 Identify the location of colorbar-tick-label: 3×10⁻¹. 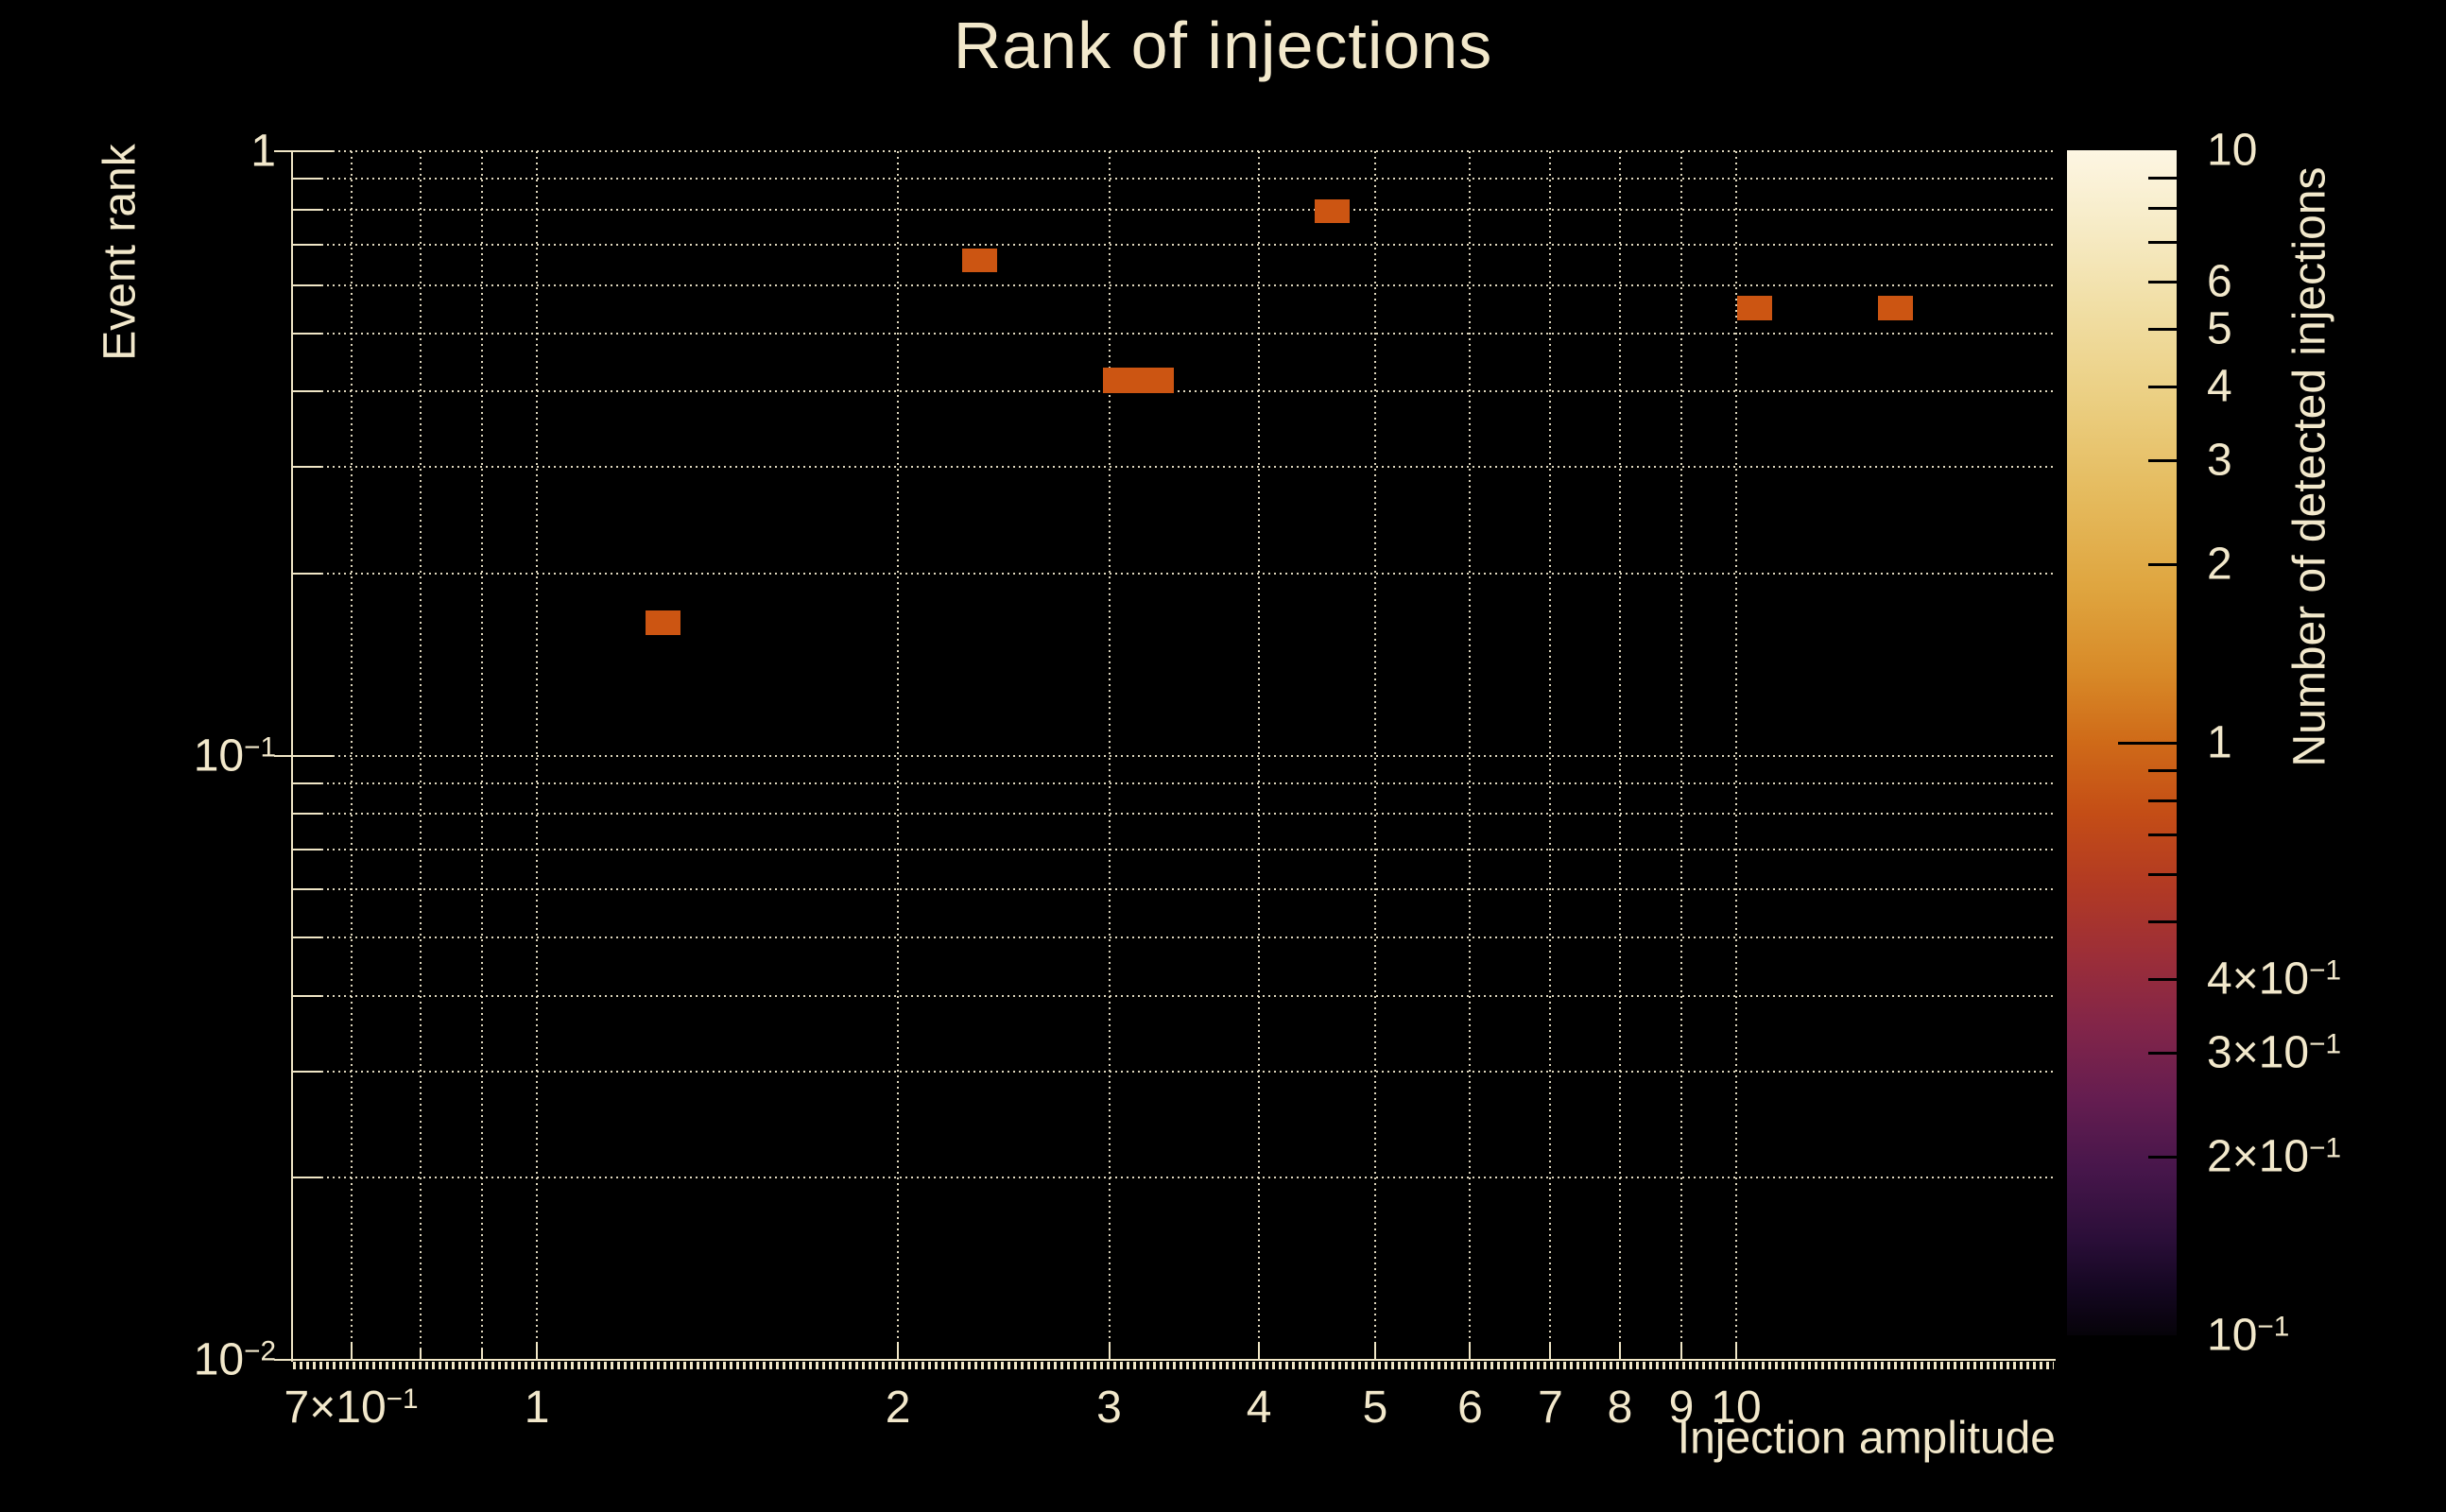
(2274, 1052).